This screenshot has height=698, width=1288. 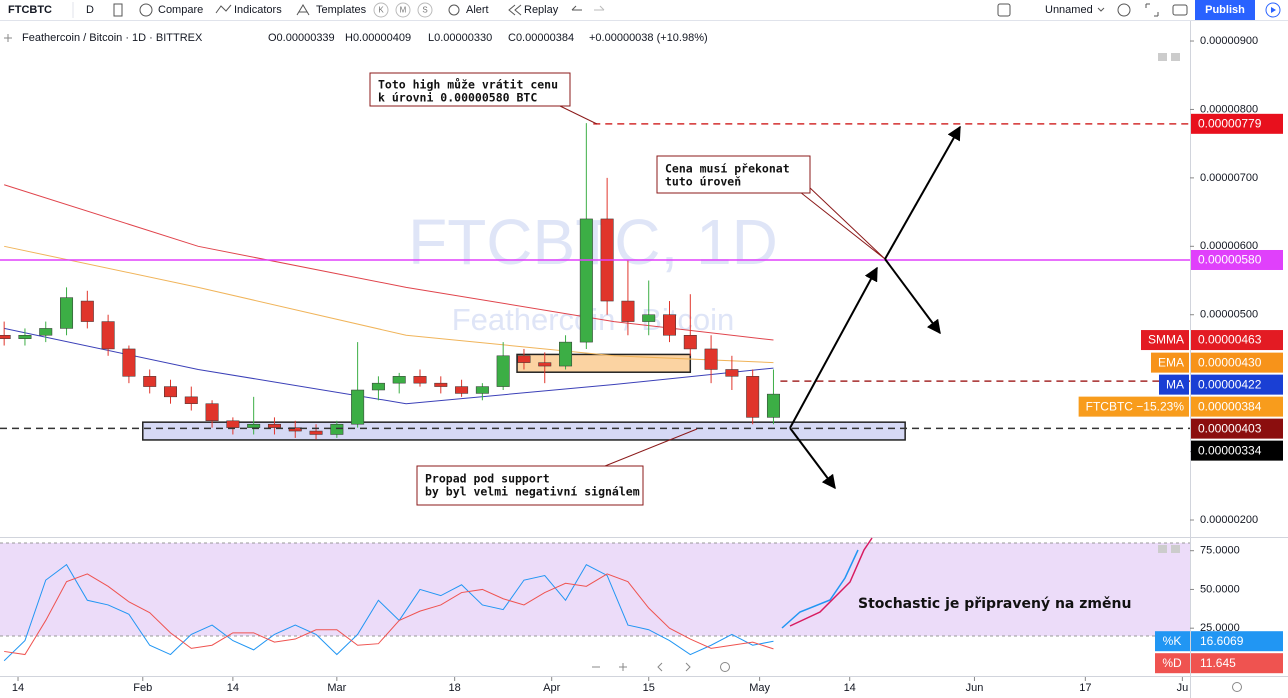 I want to click on x-tick-label: Feb, so click(x=142, y=688).